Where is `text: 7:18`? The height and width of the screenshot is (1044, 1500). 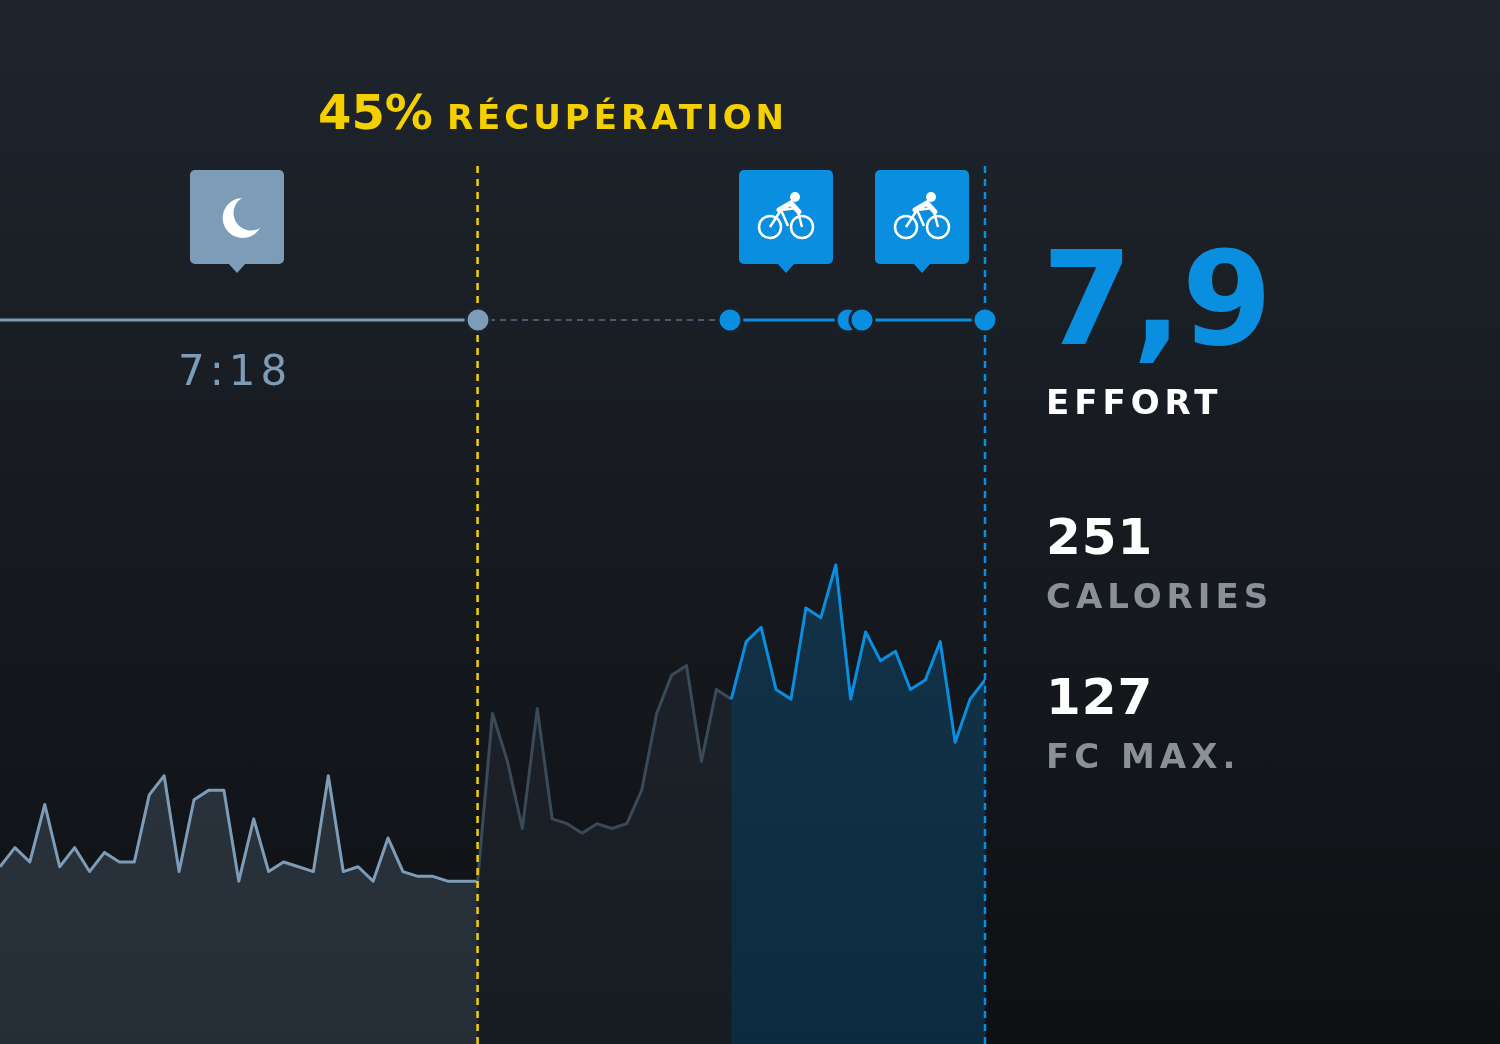
text: 7:18 is located at coordinates (235, 370).